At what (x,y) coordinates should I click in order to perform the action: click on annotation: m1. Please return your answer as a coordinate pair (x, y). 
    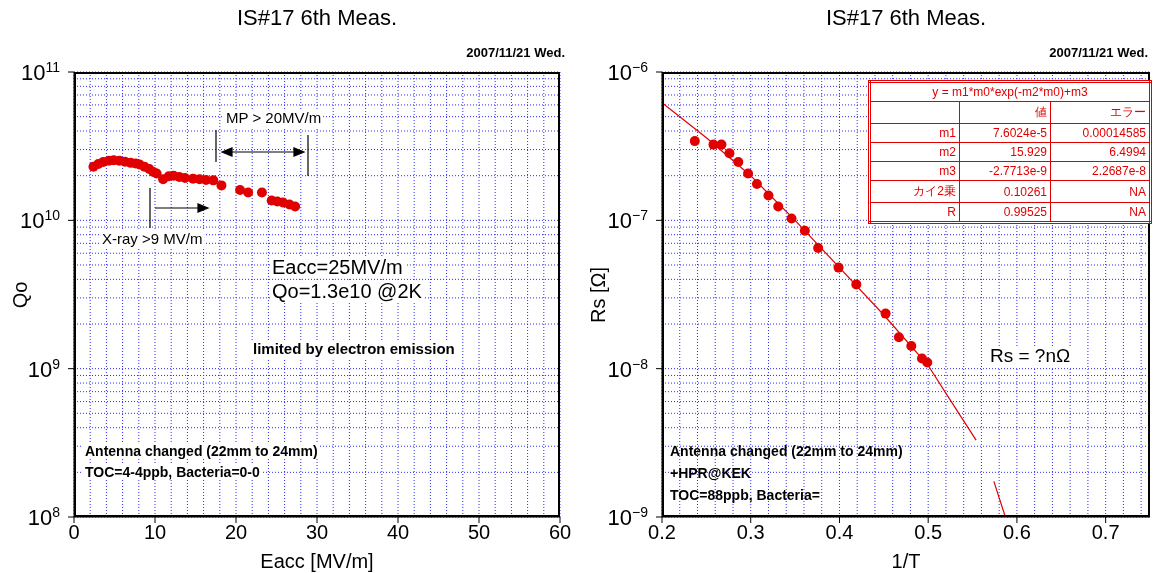
    Looking at the image, I should click on (914, 133).